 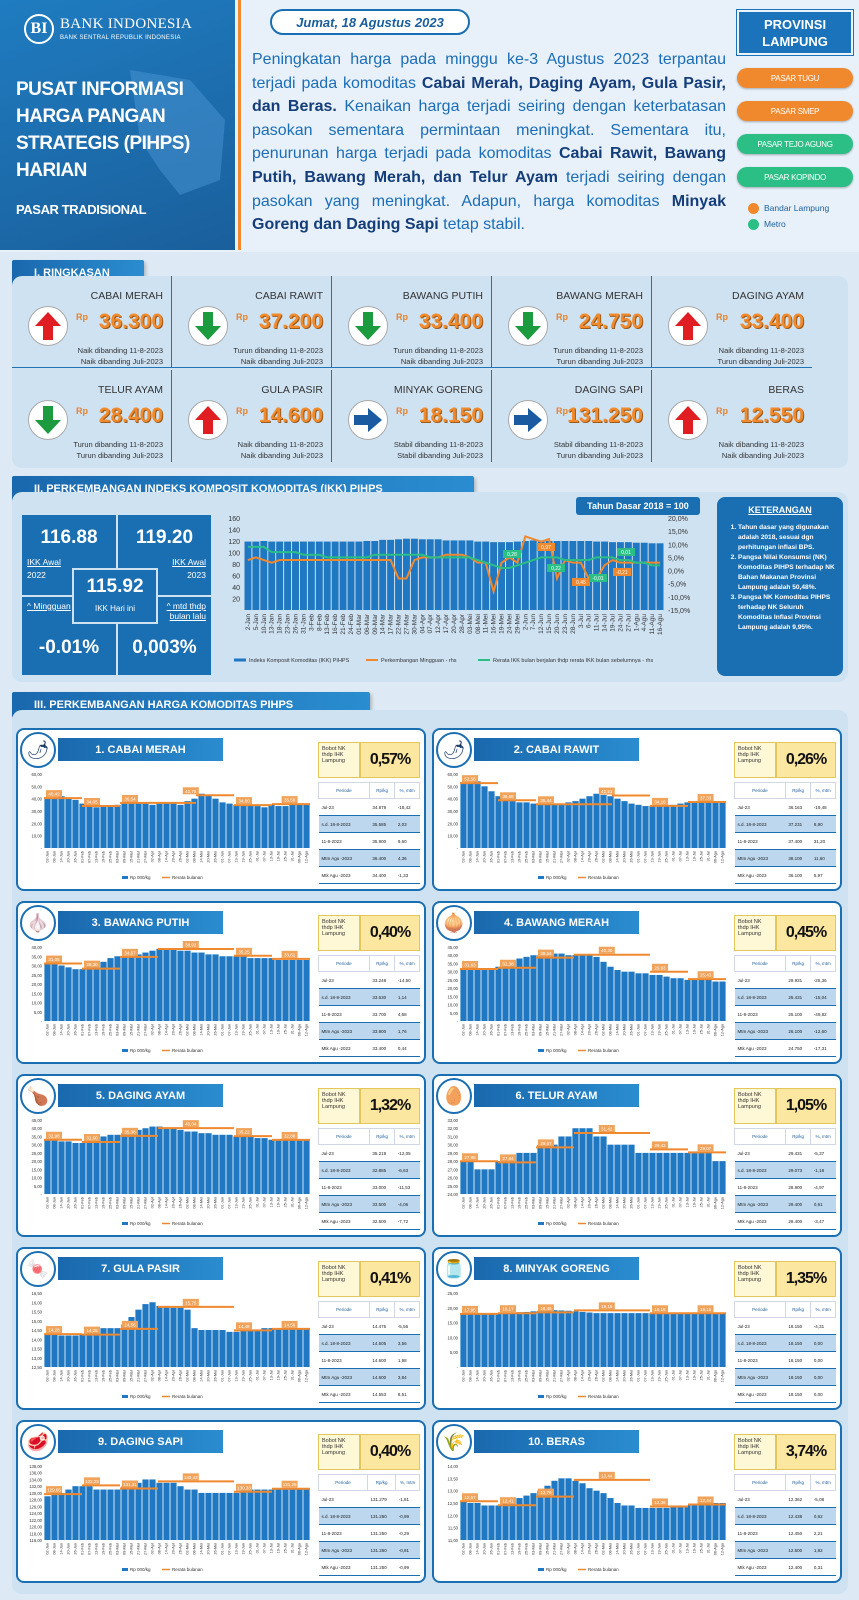 What do you see at coordinates (76, 1376) in the screenshot?
I see `x-tick-label: 26-Jan` at bounding box center [76, 1376].